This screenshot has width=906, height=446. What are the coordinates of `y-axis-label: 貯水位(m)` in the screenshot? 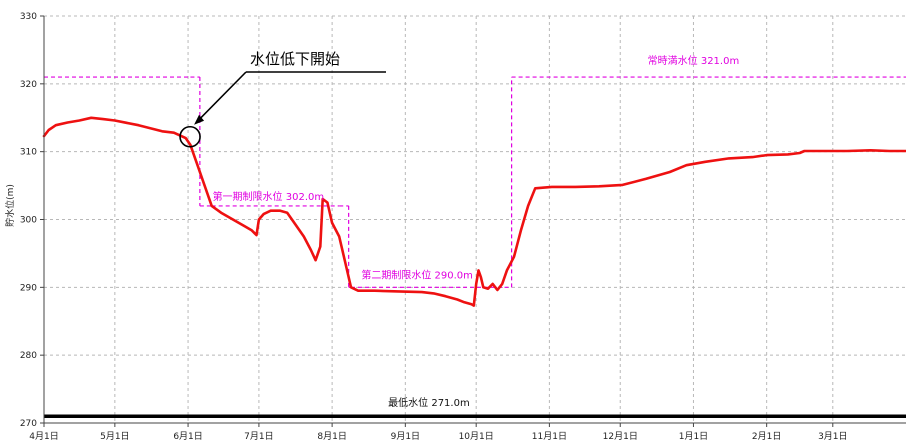 It's located at (10, 205).